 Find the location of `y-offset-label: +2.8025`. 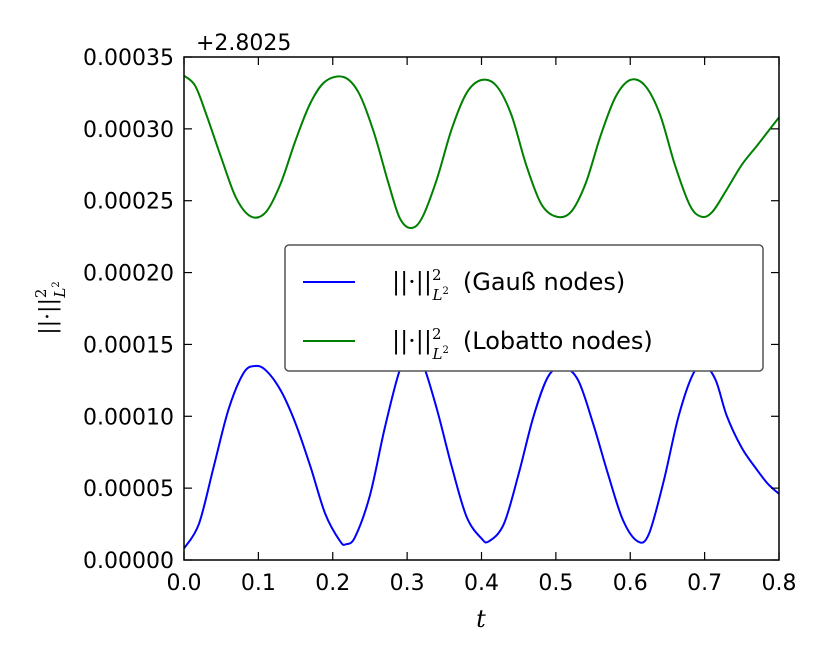

y-offset-label: +2.8025 is located at coordinates (243, 43).